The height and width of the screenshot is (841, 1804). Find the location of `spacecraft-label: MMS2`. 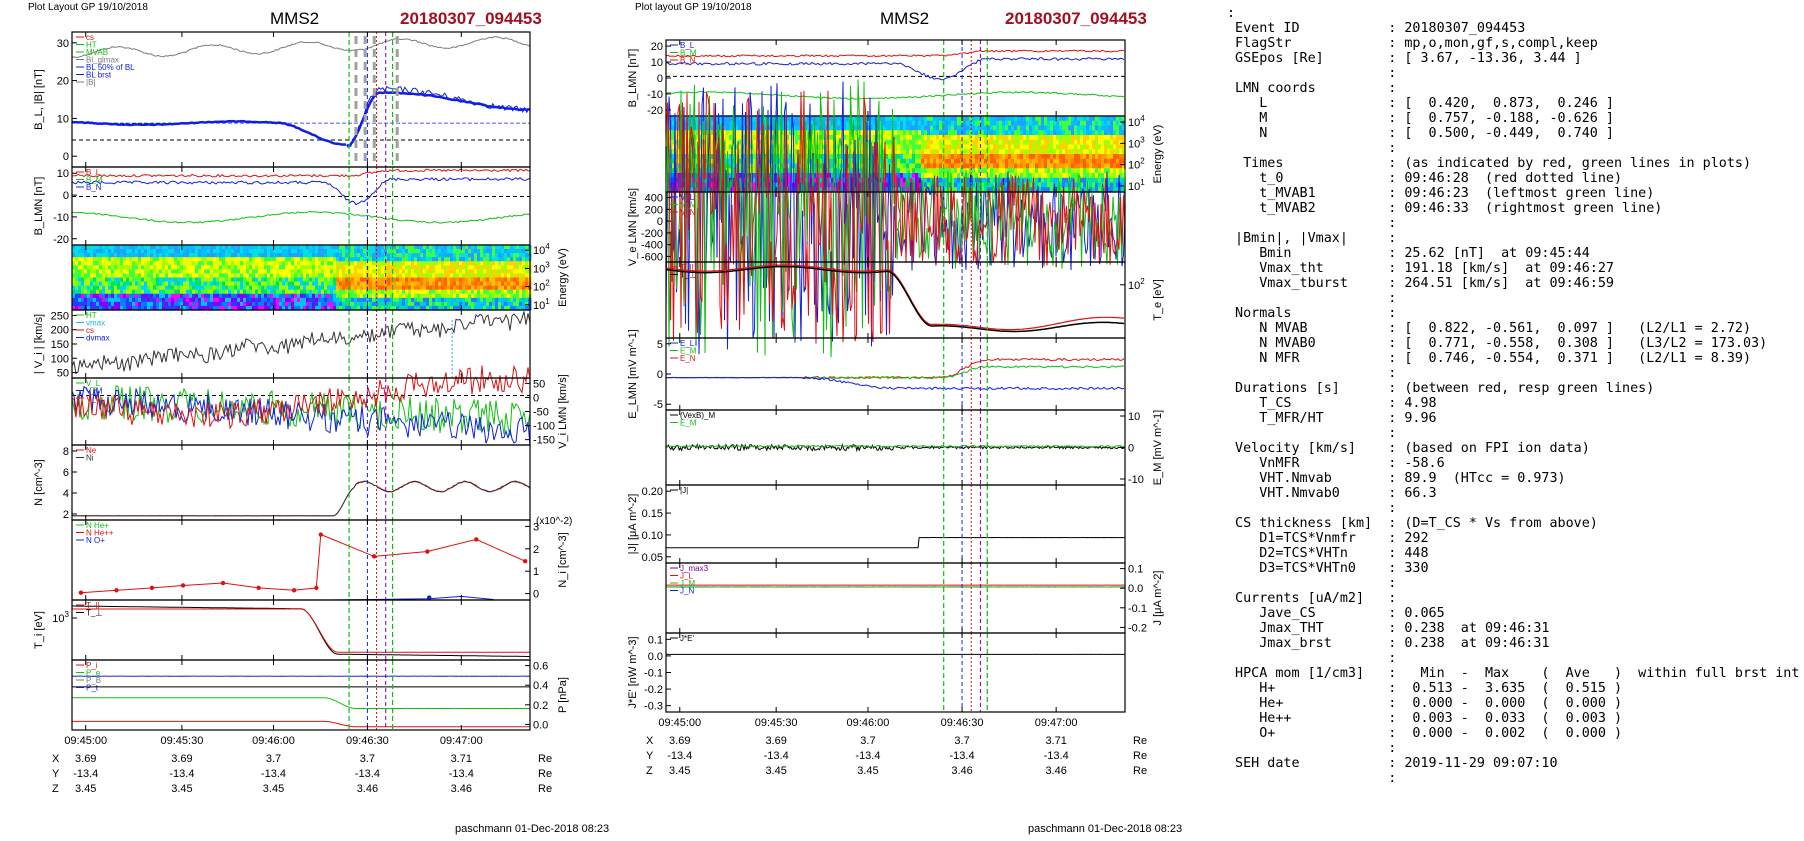

spacecraft-label: MMS2 is located at coordinates (904, 18).